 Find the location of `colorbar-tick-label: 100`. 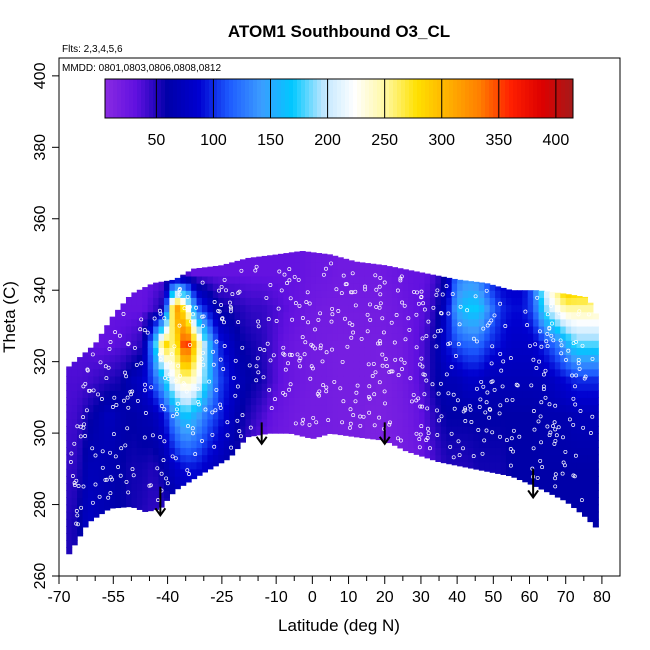

colorbar-tick-label: 100 is located at coordinates (213, 140).